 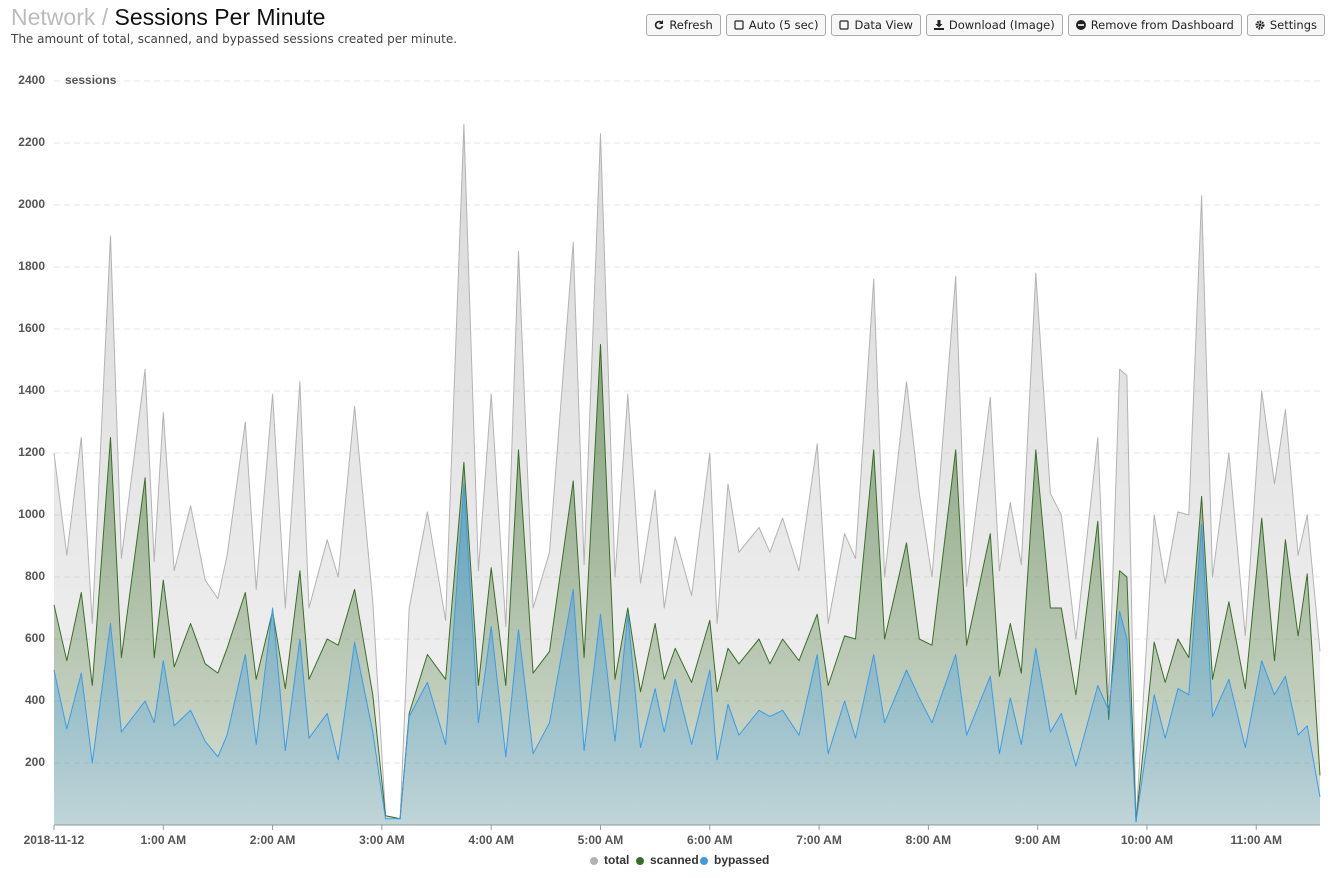 I want to click on settings-button: Settings, so click(x=1285, y=25).